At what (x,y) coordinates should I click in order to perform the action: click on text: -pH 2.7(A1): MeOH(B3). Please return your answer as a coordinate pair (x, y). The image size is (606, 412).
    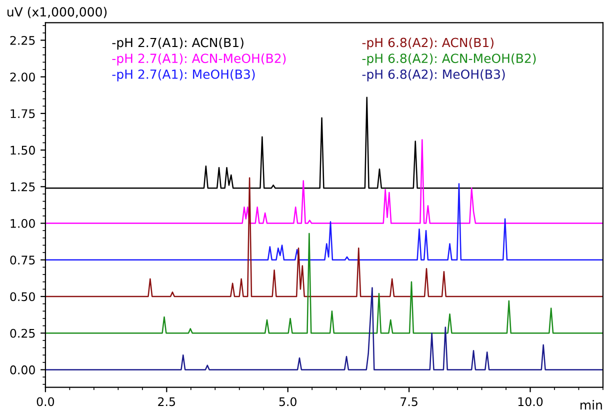
    Looking at the image, I should click on (183, 75).